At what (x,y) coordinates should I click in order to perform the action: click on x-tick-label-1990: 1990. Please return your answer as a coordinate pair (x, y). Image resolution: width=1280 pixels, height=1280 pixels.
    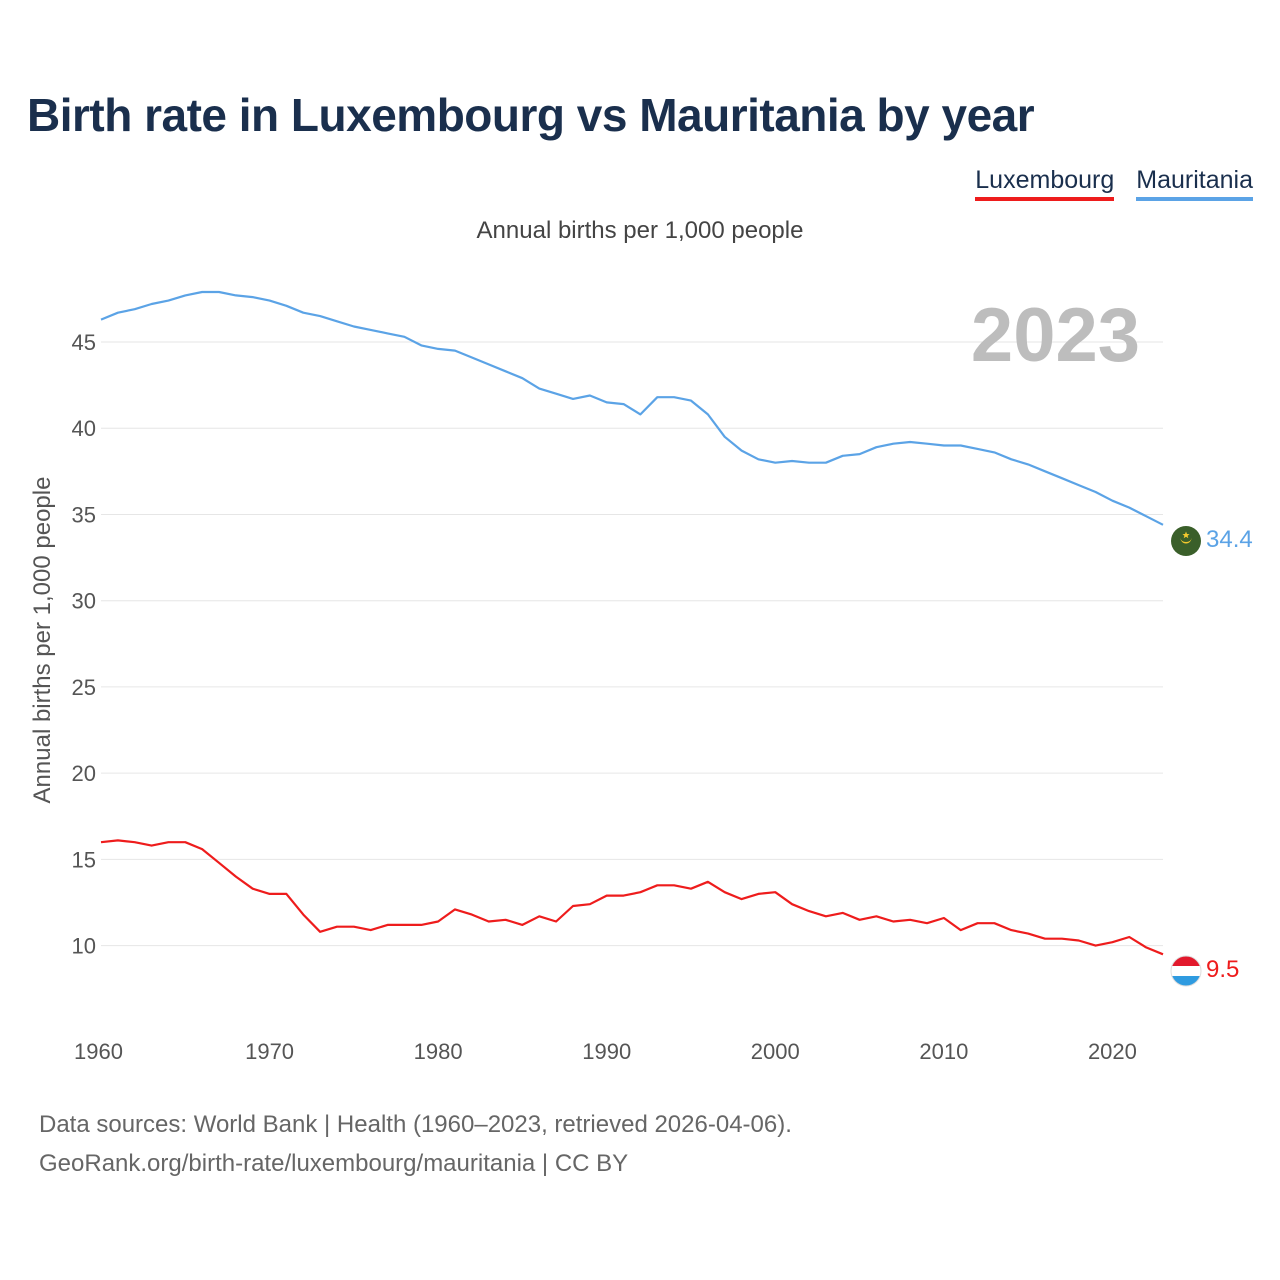
    Looking at the image, I should click on (606, 1051).